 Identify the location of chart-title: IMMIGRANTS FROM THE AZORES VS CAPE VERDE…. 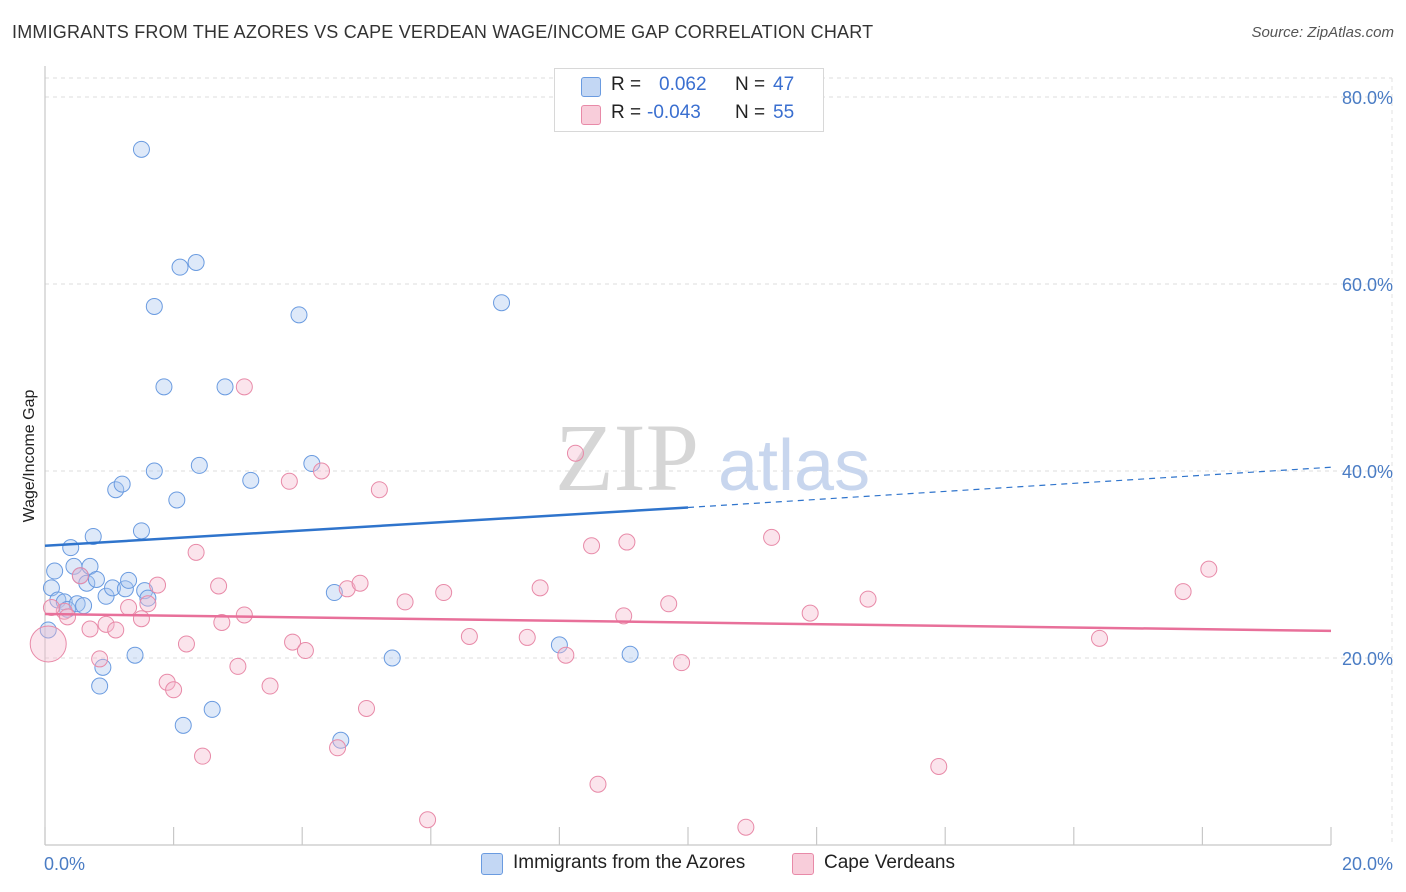
(443, 32).